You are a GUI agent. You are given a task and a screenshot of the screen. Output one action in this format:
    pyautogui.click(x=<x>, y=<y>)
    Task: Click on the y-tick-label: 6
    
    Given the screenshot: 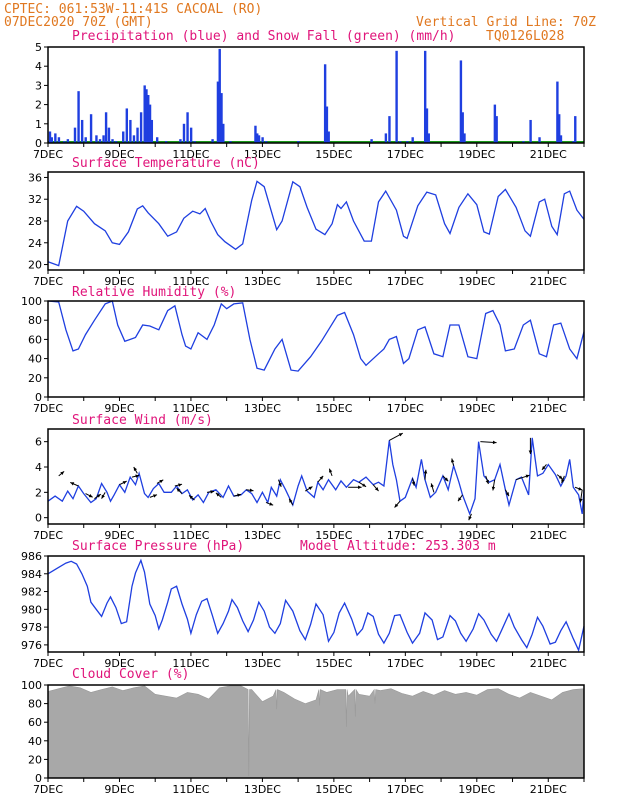 What is the action you would take?
    pyautogui.click(x=38, y=442)
    